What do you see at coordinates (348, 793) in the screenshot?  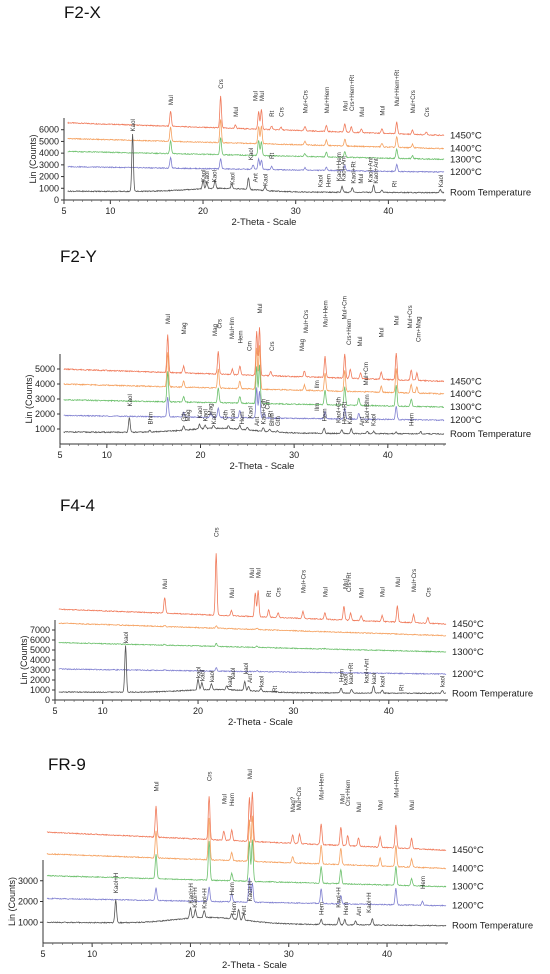 I see `phase-annotation: Crs+Hem` at bounding box center [348, 793].